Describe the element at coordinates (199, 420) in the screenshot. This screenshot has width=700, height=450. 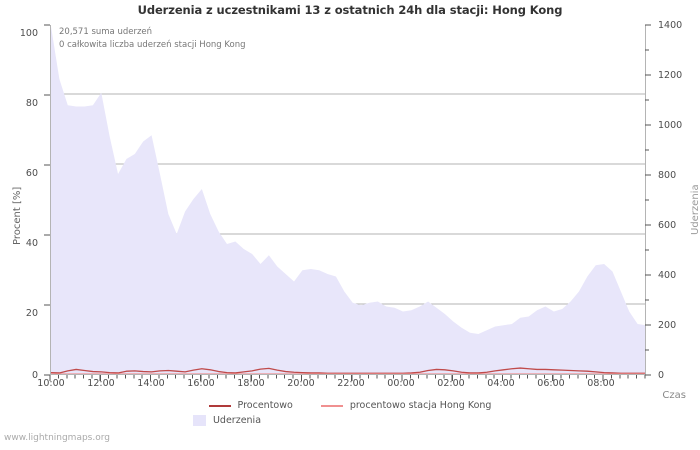
I see `legend-swatch-area-uderzenia` at that location.